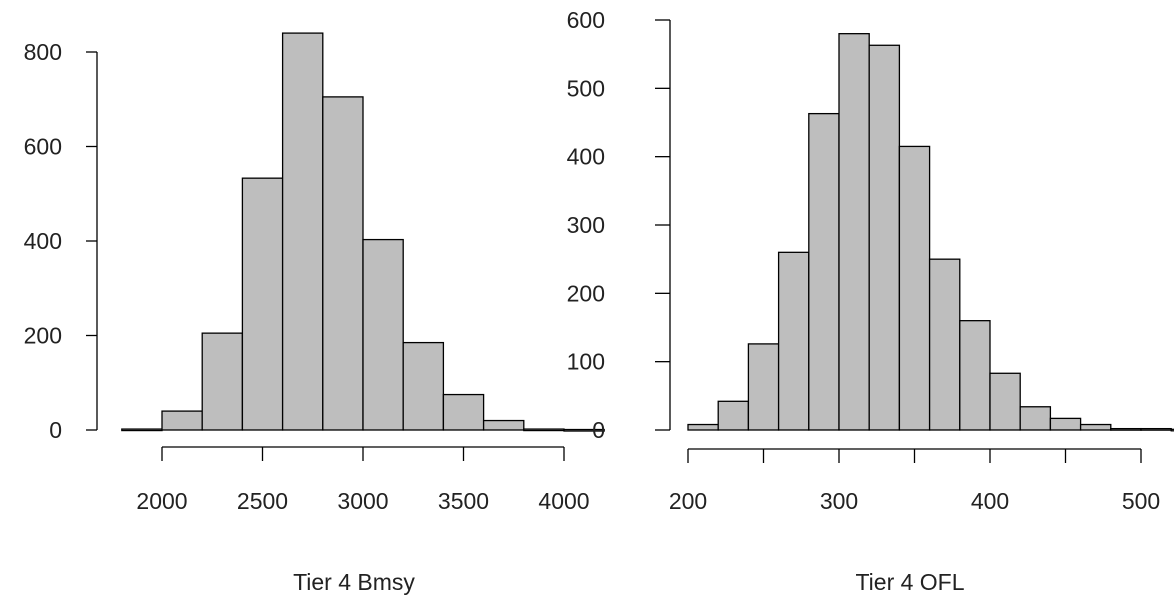  I want to click on x-axis-title: Tier 4 OFL, so click(909, 582).